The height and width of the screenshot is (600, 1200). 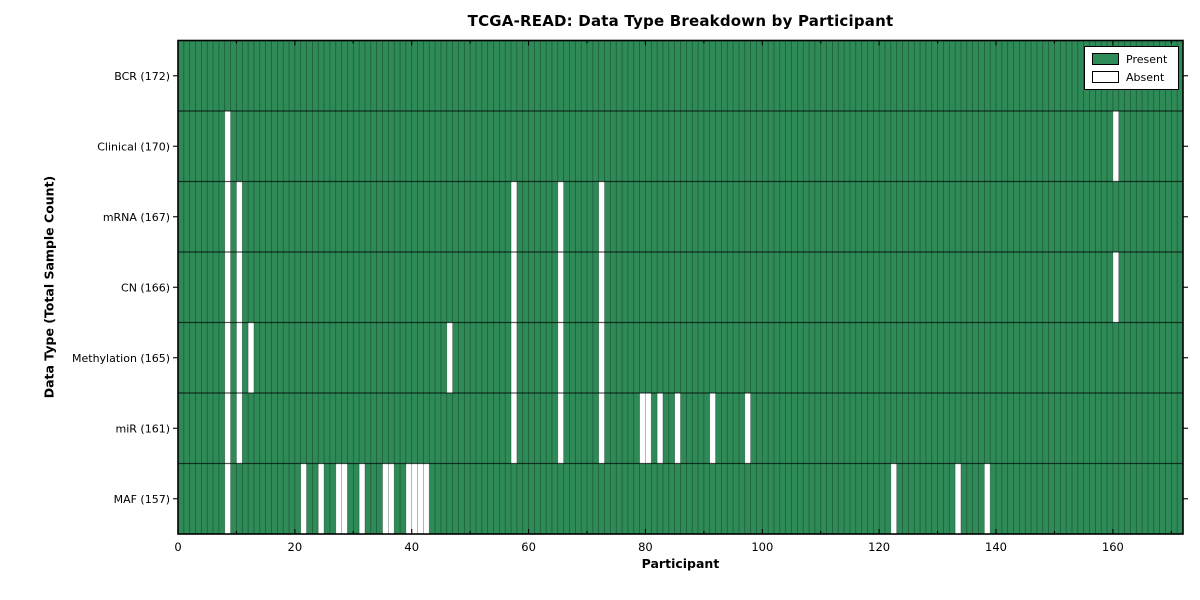 What do you see at coordinates (645, 547) in the screenshot?
I see `x-tick-label-80: 80` at bounding box center [645, 547].